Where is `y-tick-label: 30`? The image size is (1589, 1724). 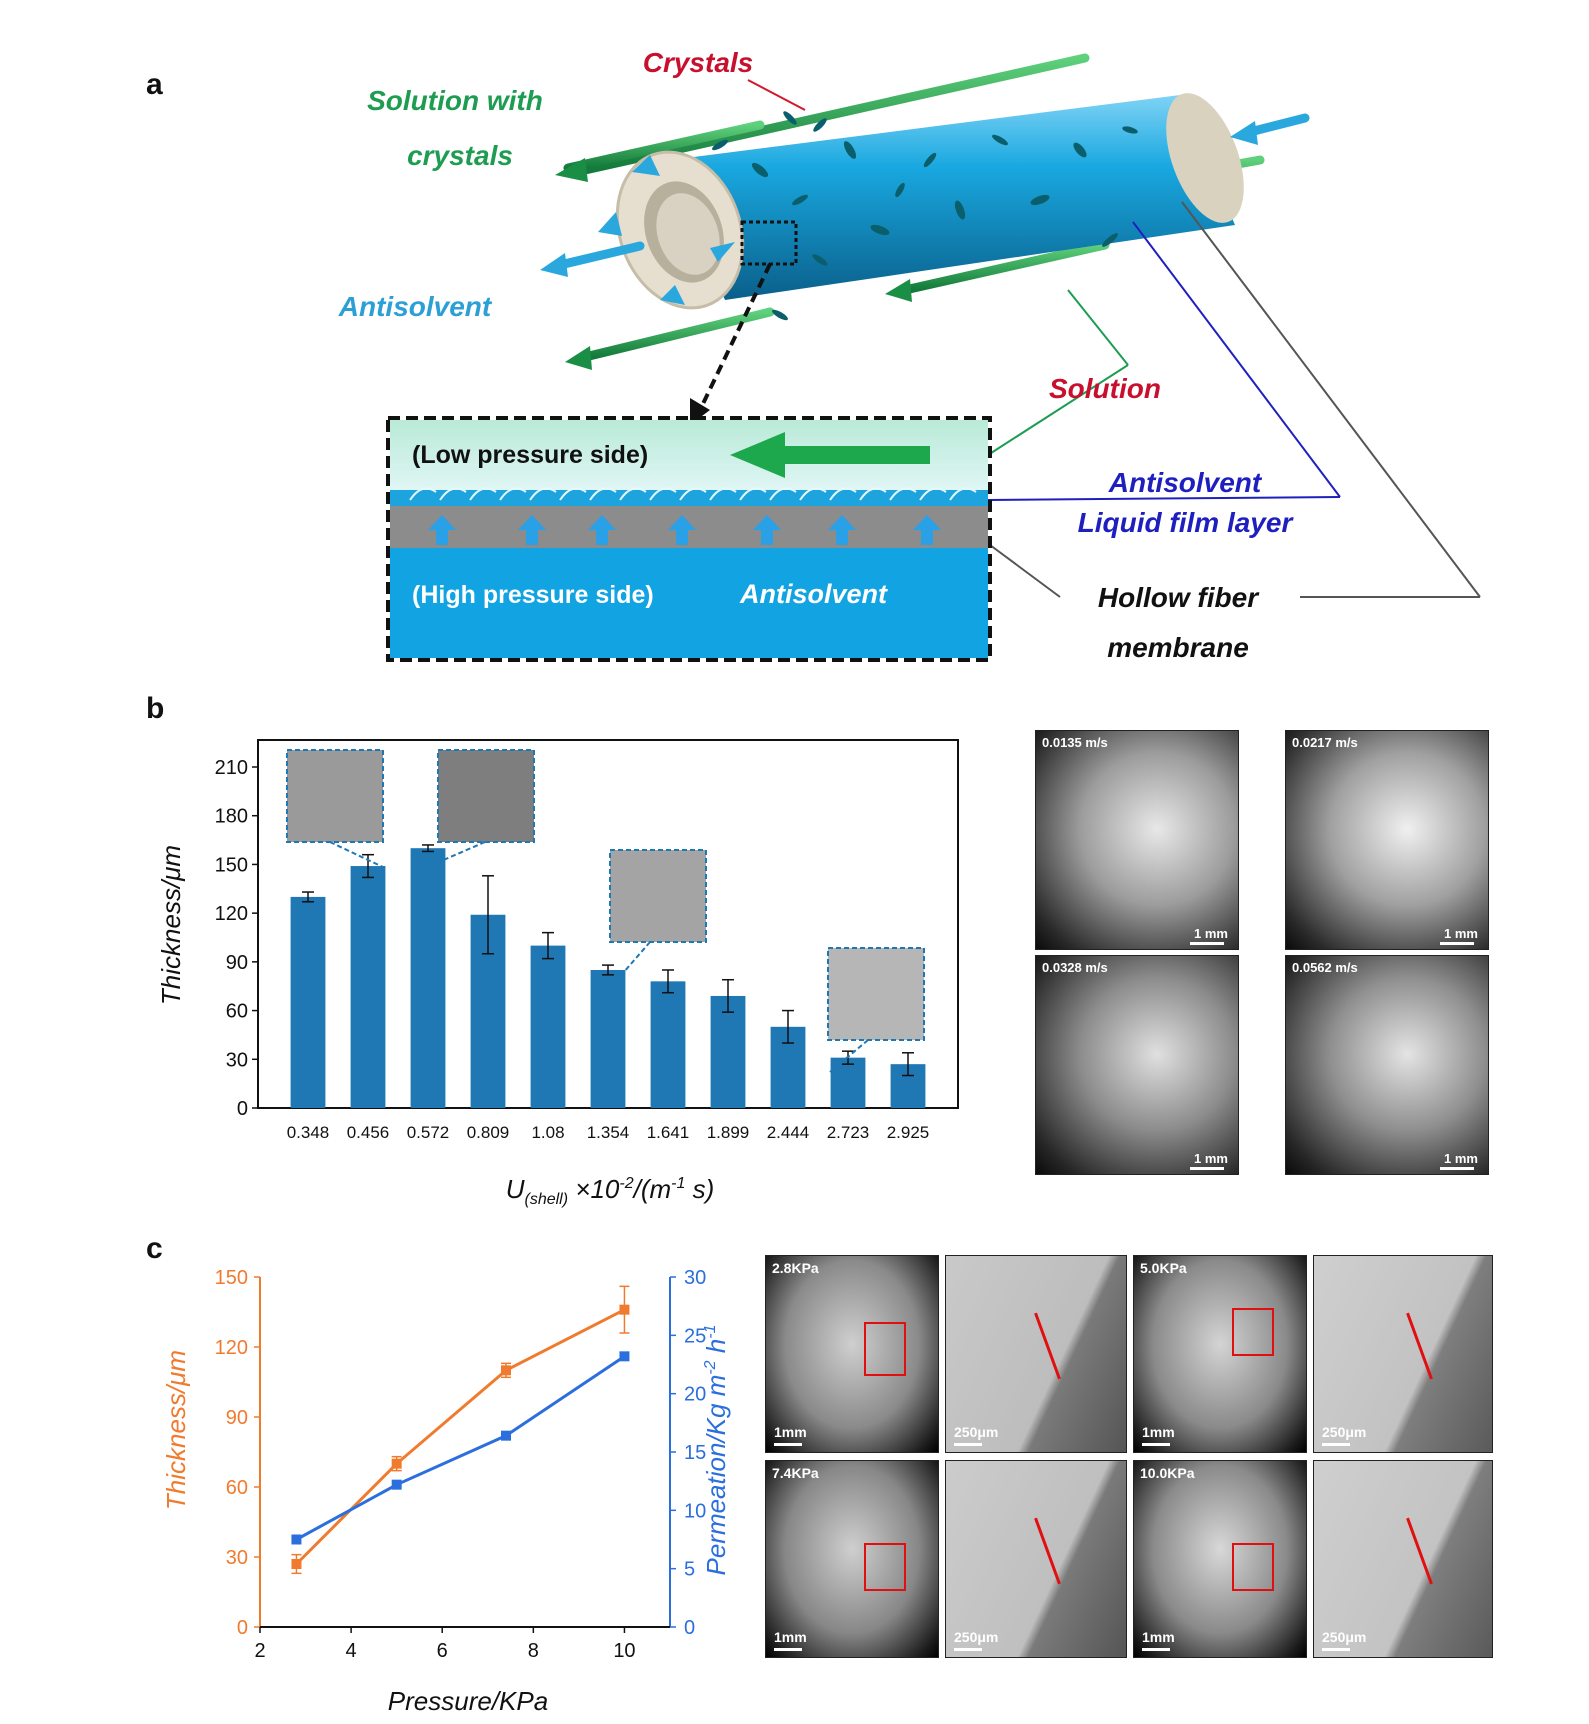
y-tick-label: 30 is located at coordinates (237, 1060).